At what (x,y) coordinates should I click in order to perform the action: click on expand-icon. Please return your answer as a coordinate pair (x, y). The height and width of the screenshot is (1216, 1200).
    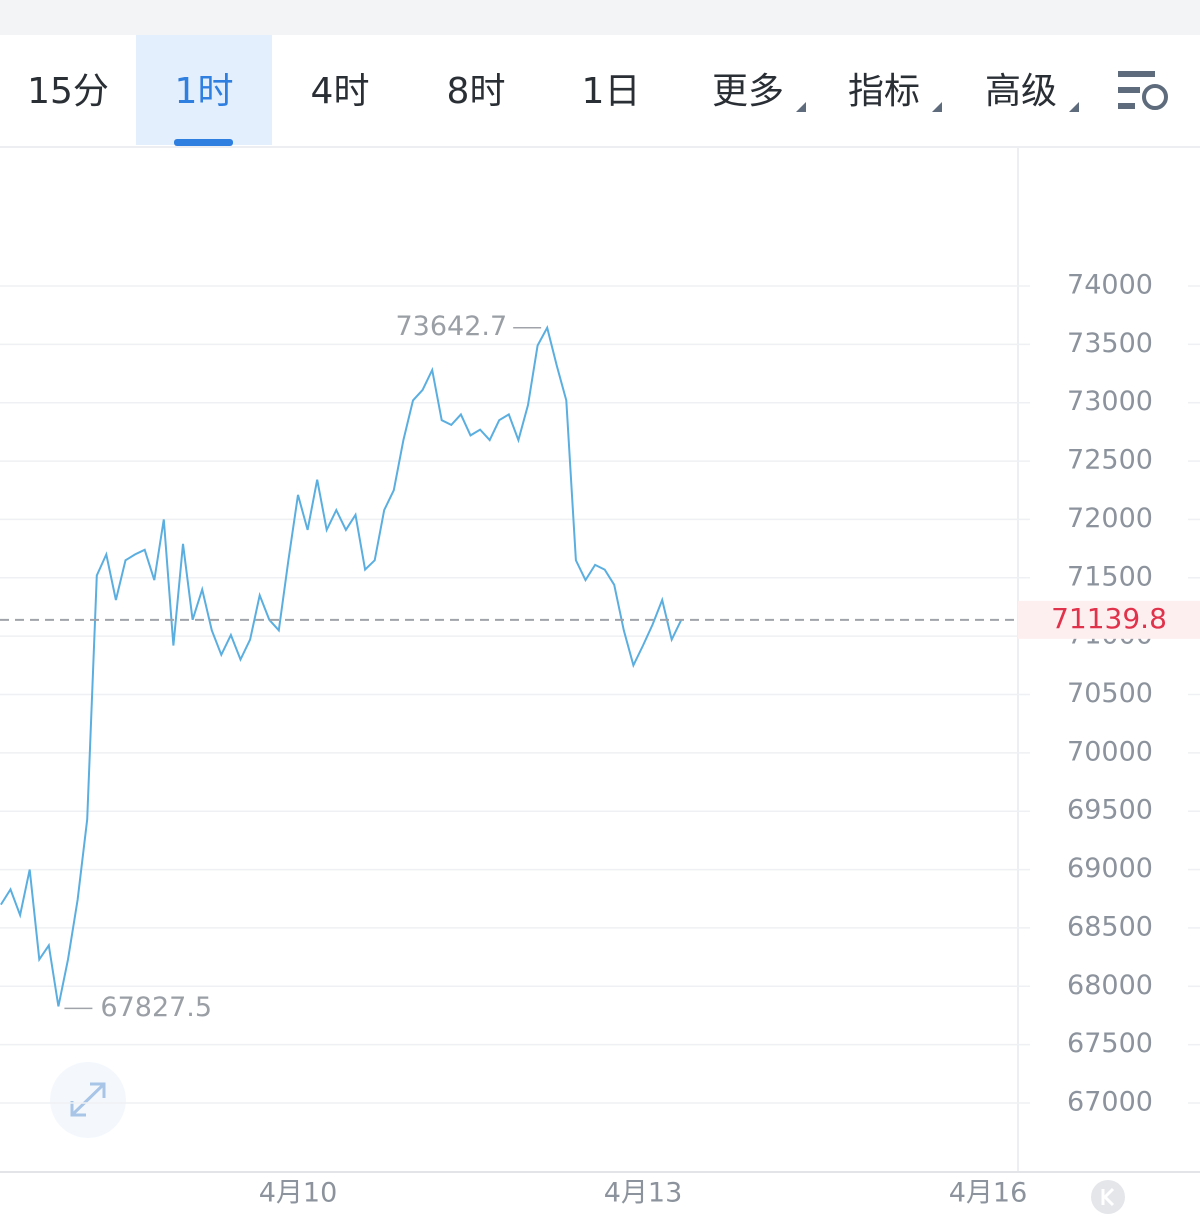
    Looking at the image, I should click on (88, 1099).